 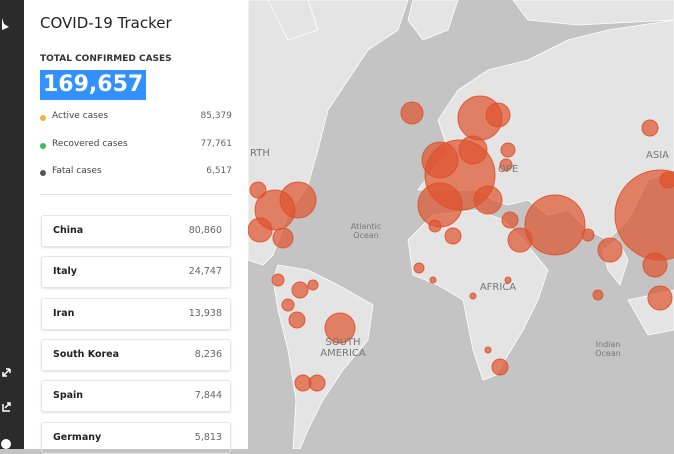 I want to click on country-value: 7,844, so click(x=208, y=396).